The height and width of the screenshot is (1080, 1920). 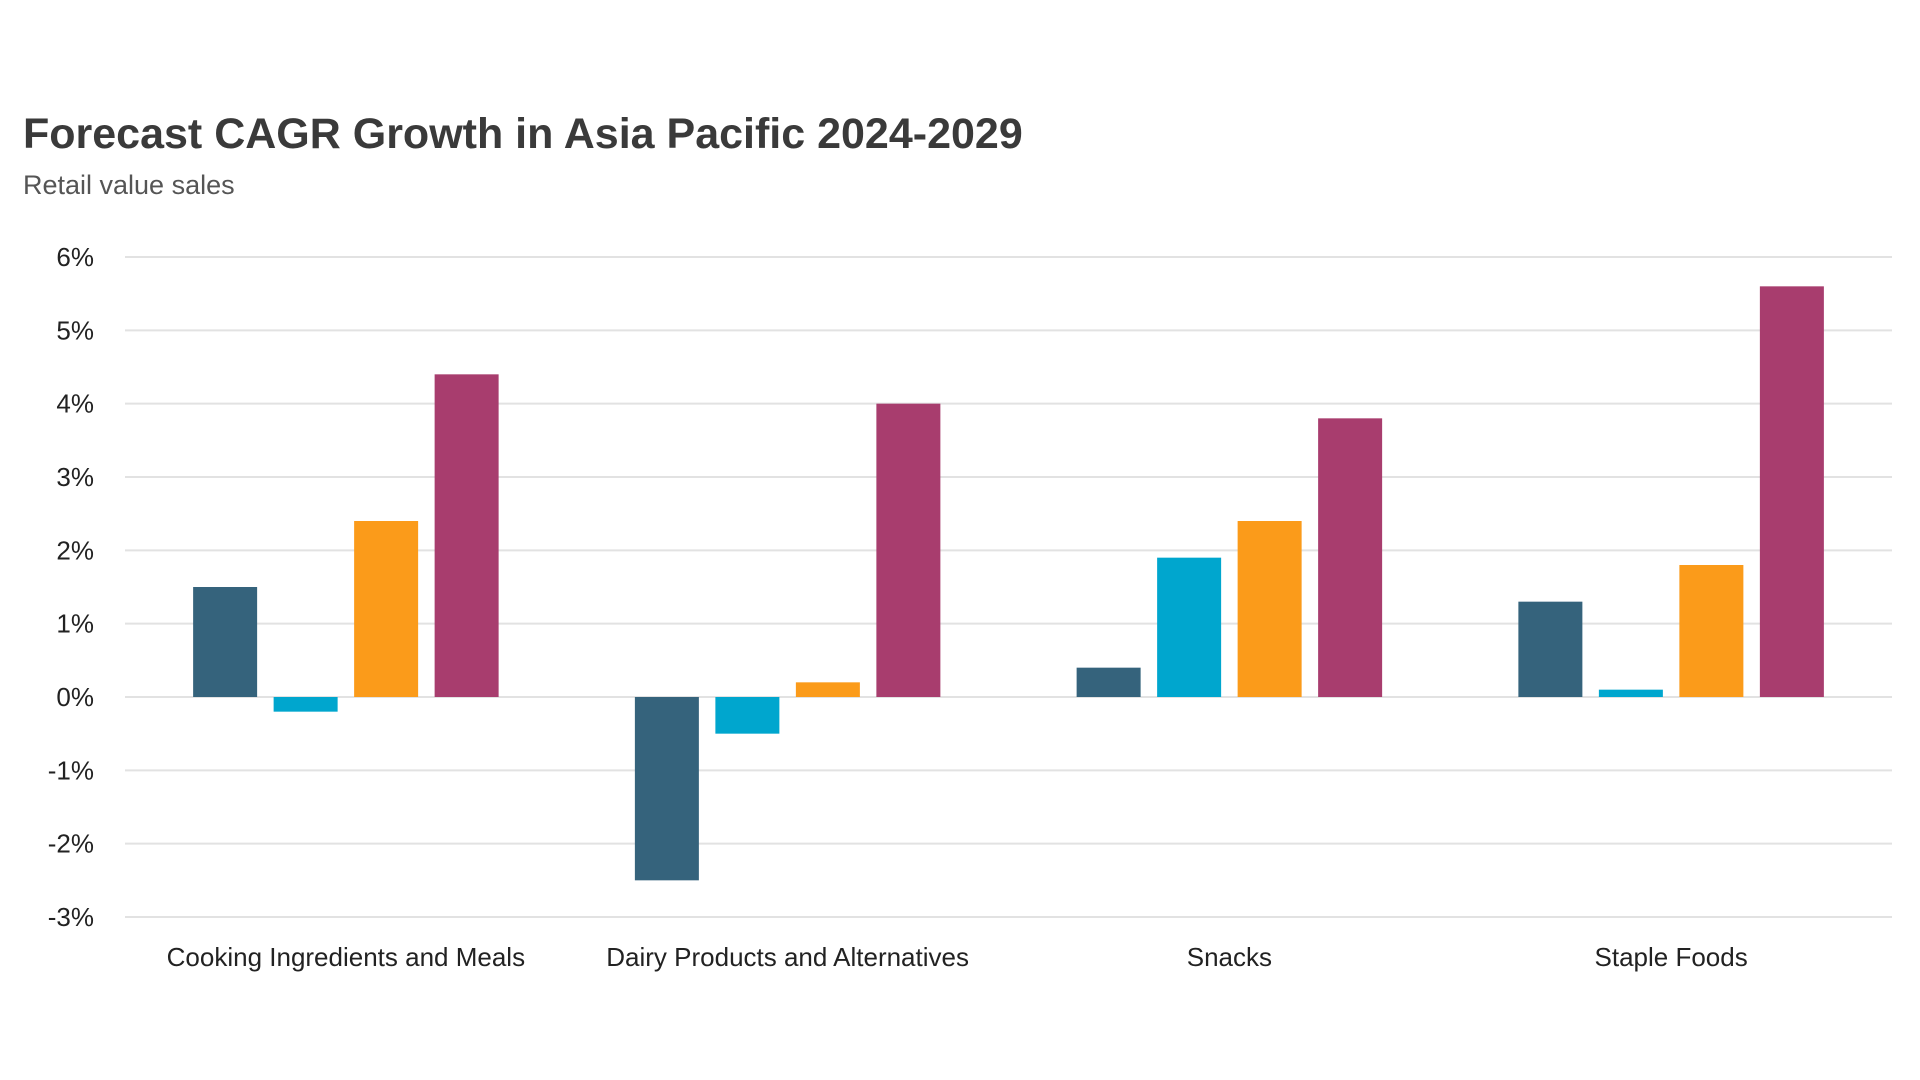 What do you see at coordinates (1229, 957) in the screenshot?
I see `x-category-label: Snacks` at bounding box center [1229, 957].